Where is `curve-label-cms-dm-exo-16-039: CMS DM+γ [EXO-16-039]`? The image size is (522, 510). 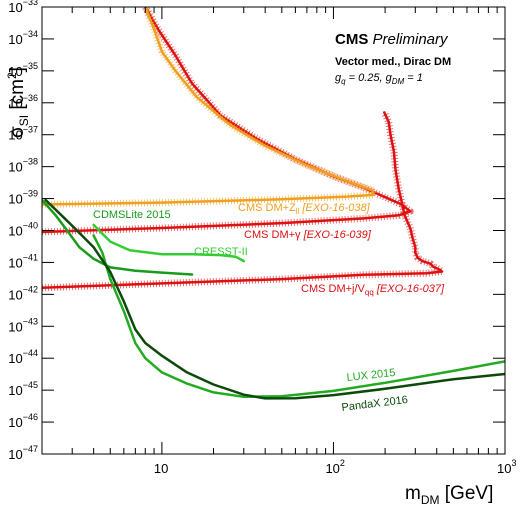
curve-label-cms-dm-exo-16-039: CMS DM+γ [EXO-16-039] is located at coordinates (308, 235).